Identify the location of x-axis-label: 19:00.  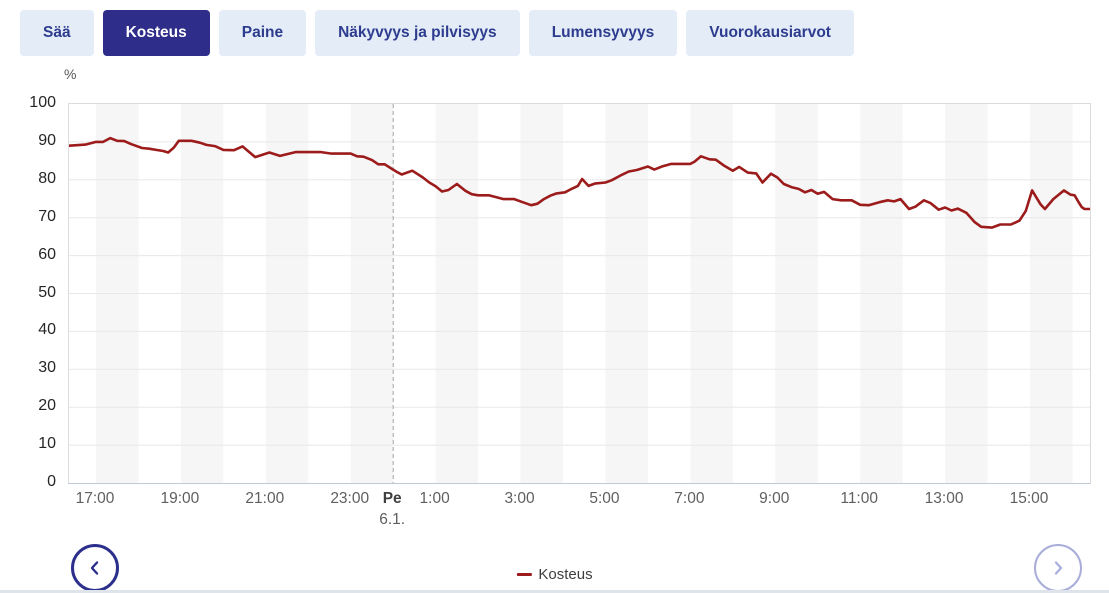
(180, 498).